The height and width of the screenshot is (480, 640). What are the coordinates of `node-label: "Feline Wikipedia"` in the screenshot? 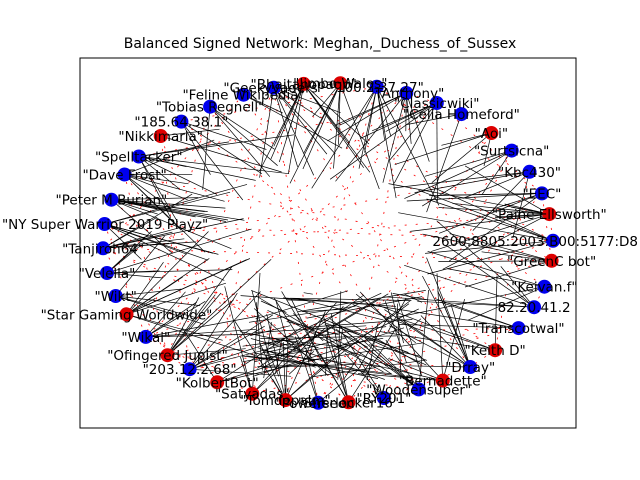 It's located at (243, 96).